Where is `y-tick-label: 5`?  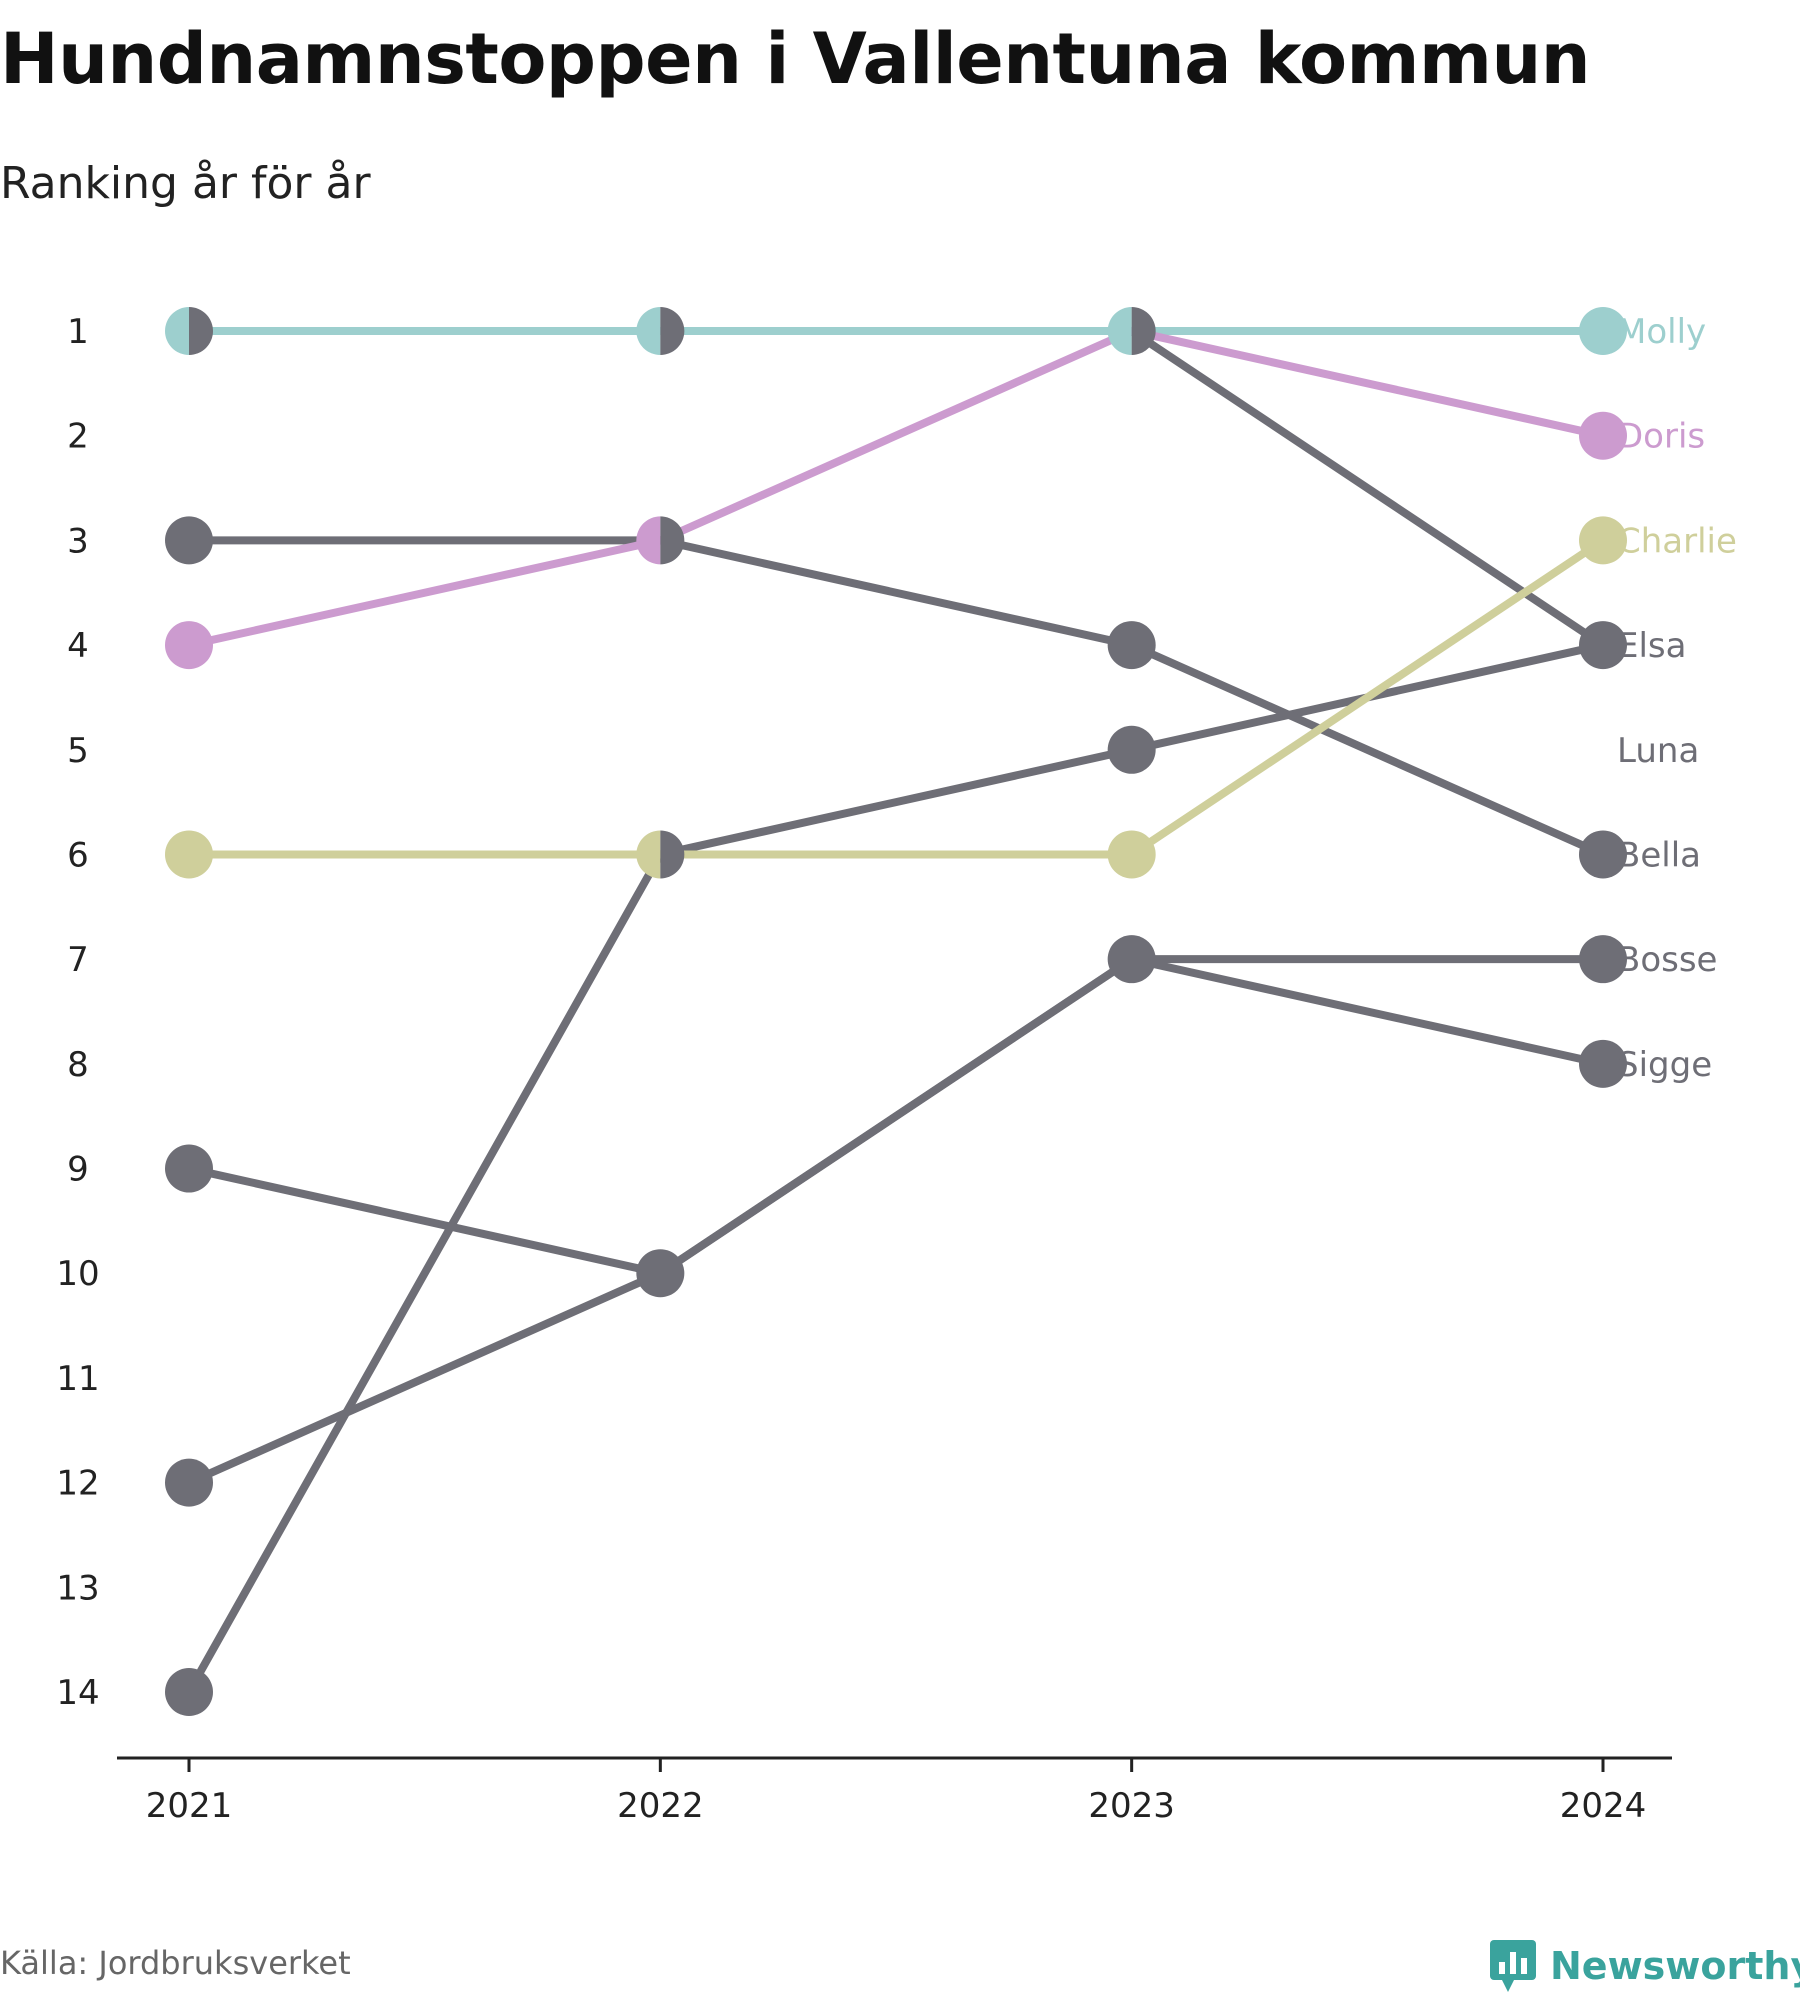
y-tick-label: 5 is located at coordinates (78, 751).